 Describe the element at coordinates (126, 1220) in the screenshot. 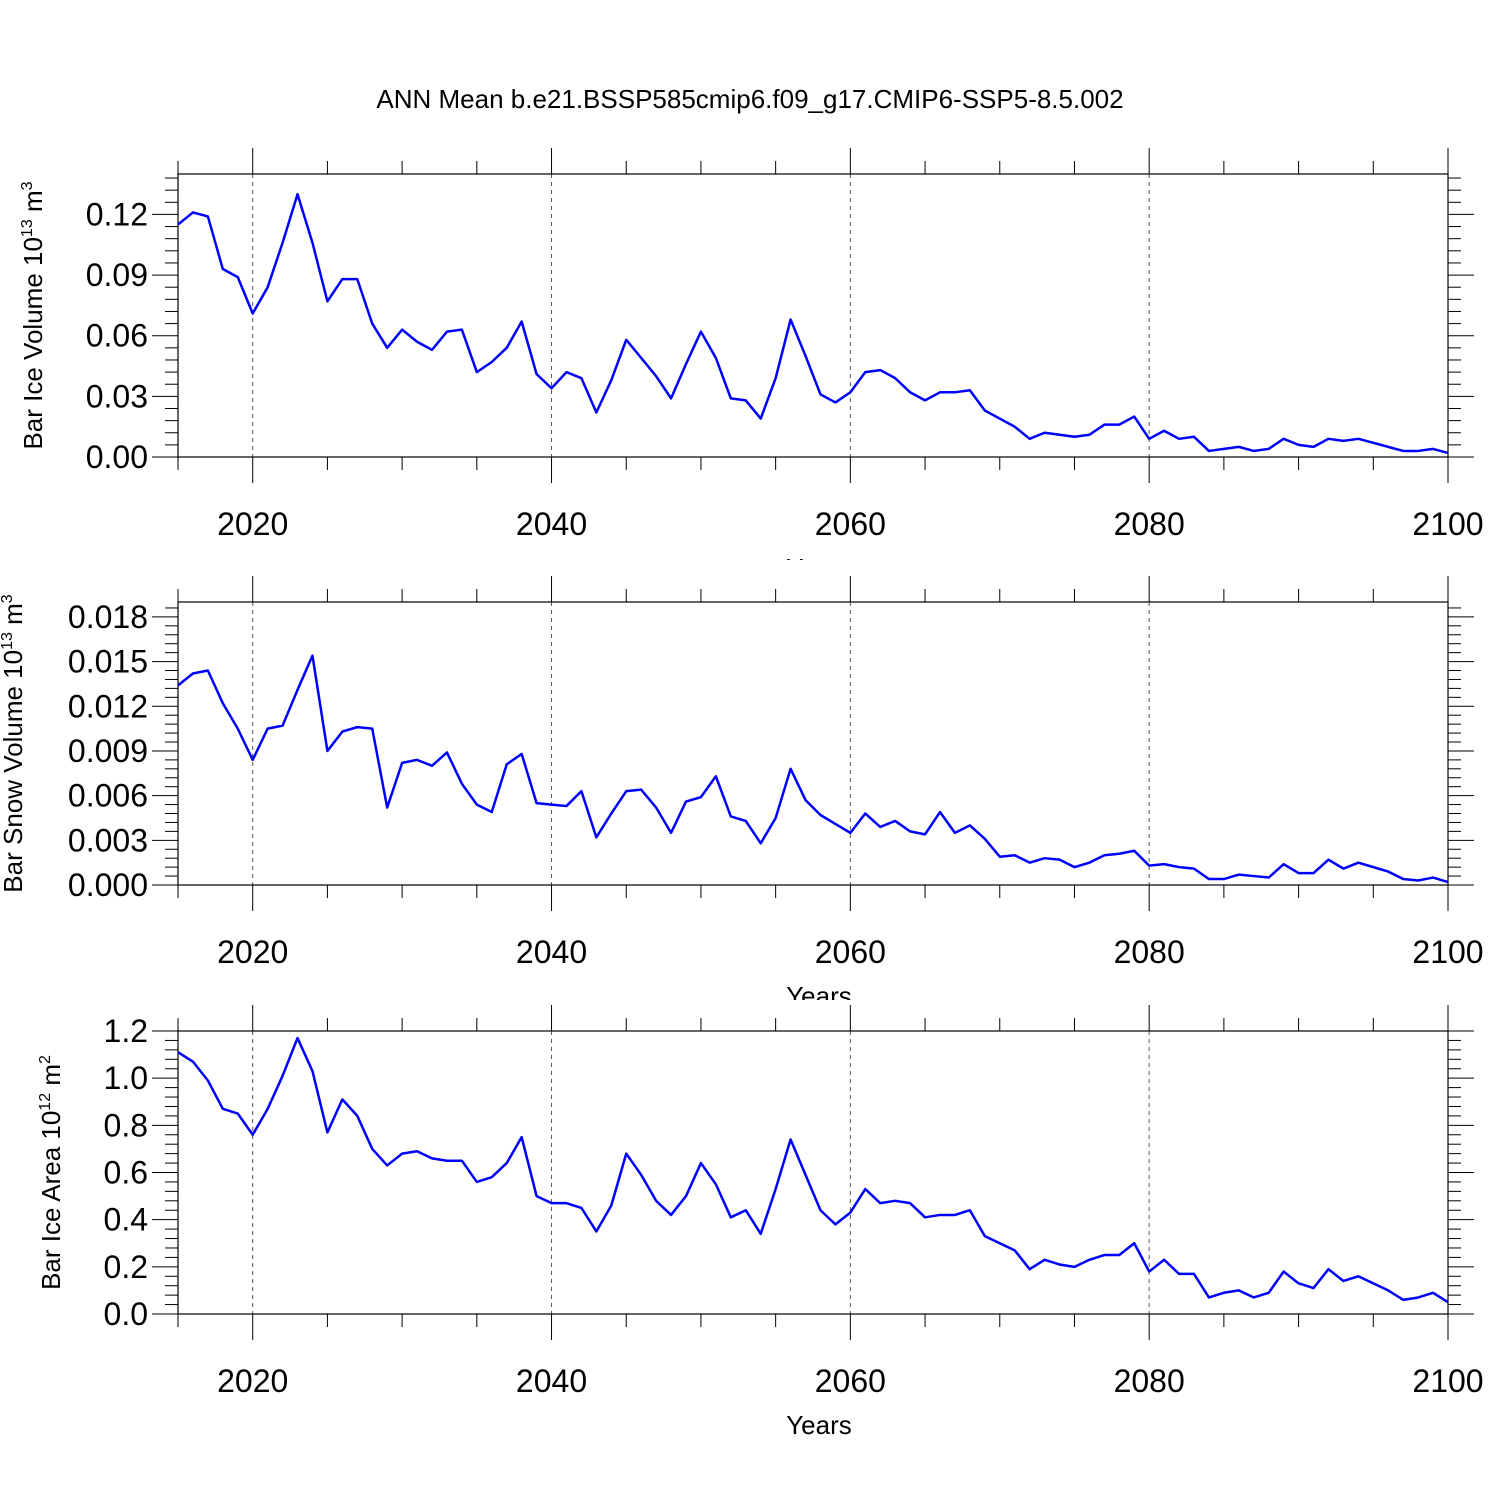

I see `y-tick-label: 0.4` at that location.